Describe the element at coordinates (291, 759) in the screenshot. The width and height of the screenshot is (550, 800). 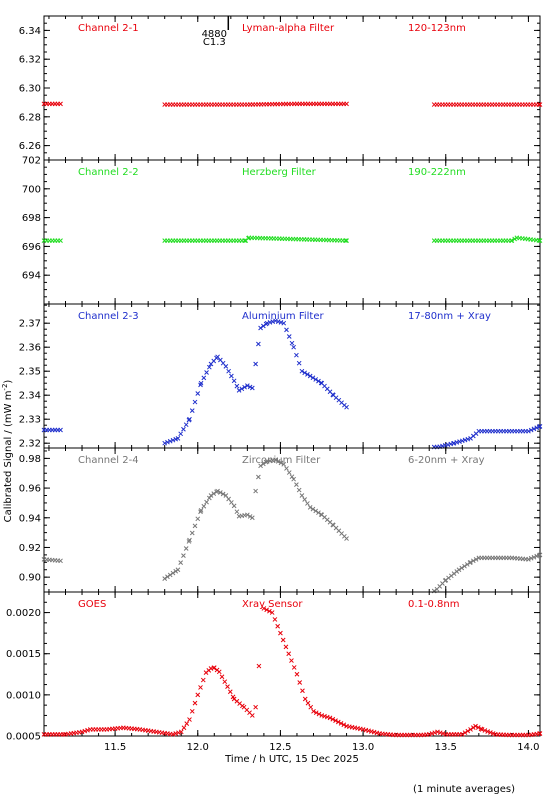
I see `x-axis-label: Time / h UTC, 15 Dec 2025` at that location.